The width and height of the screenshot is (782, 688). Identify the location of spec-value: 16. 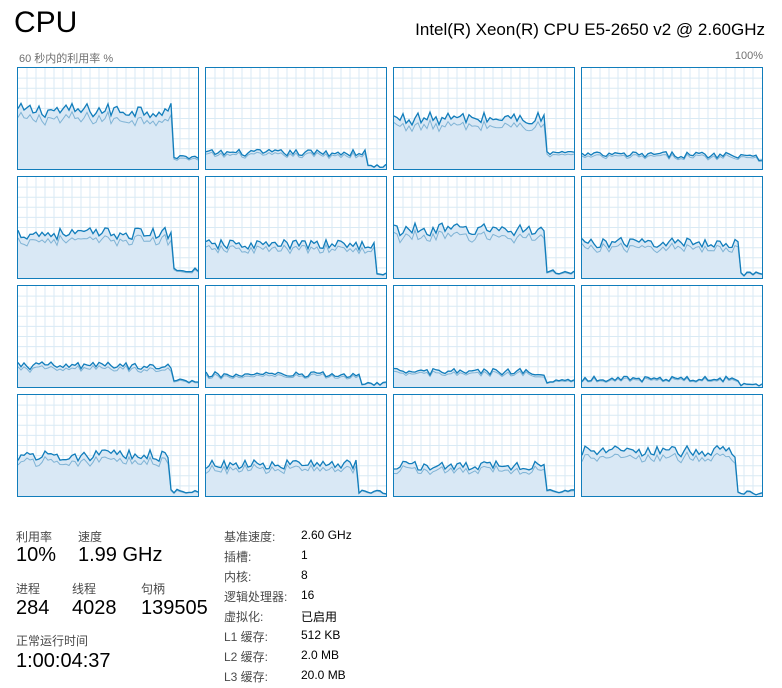
(308, 595).